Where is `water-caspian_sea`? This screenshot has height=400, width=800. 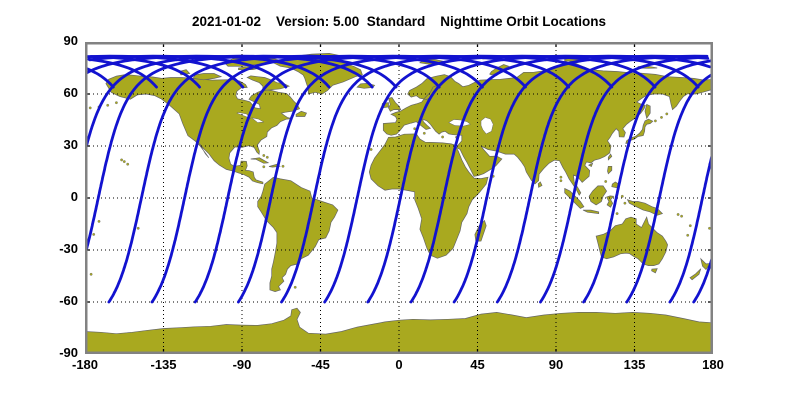 water-caspian_sea is located at coordinates (487, 126).